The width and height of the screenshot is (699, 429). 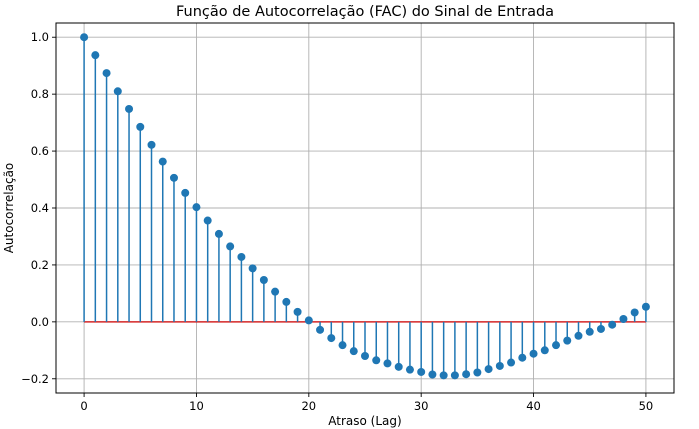 What do you see at coordinates (40, 151) in the screenshot?
I see `y-tick-label: 0.6` at bounding box center [40, 151].